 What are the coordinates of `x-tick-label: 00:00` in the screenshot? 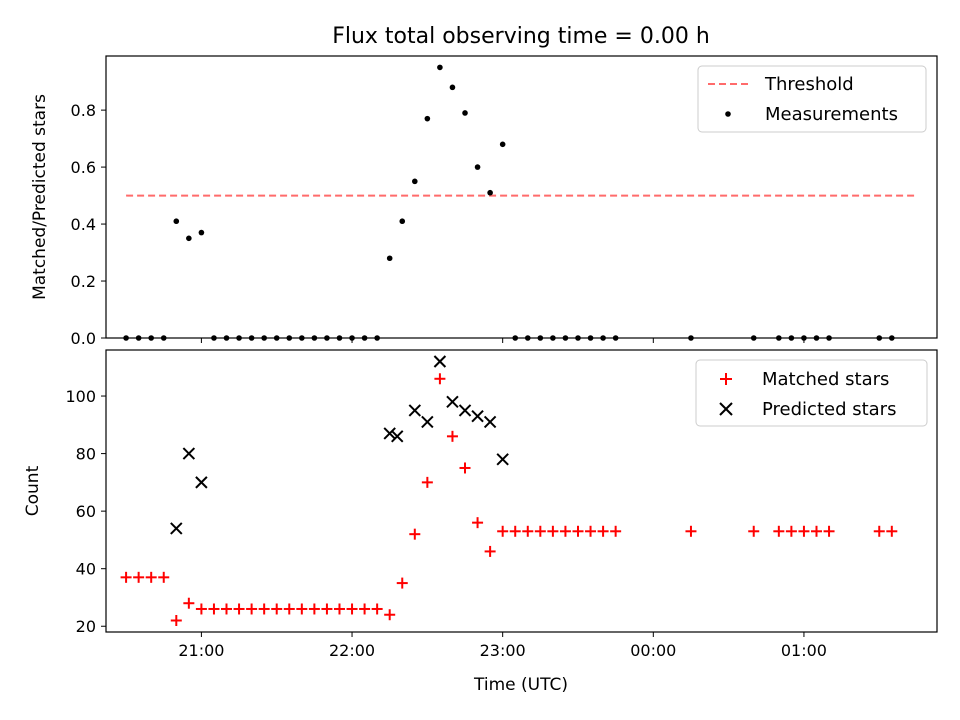 It's located at (653, 650).